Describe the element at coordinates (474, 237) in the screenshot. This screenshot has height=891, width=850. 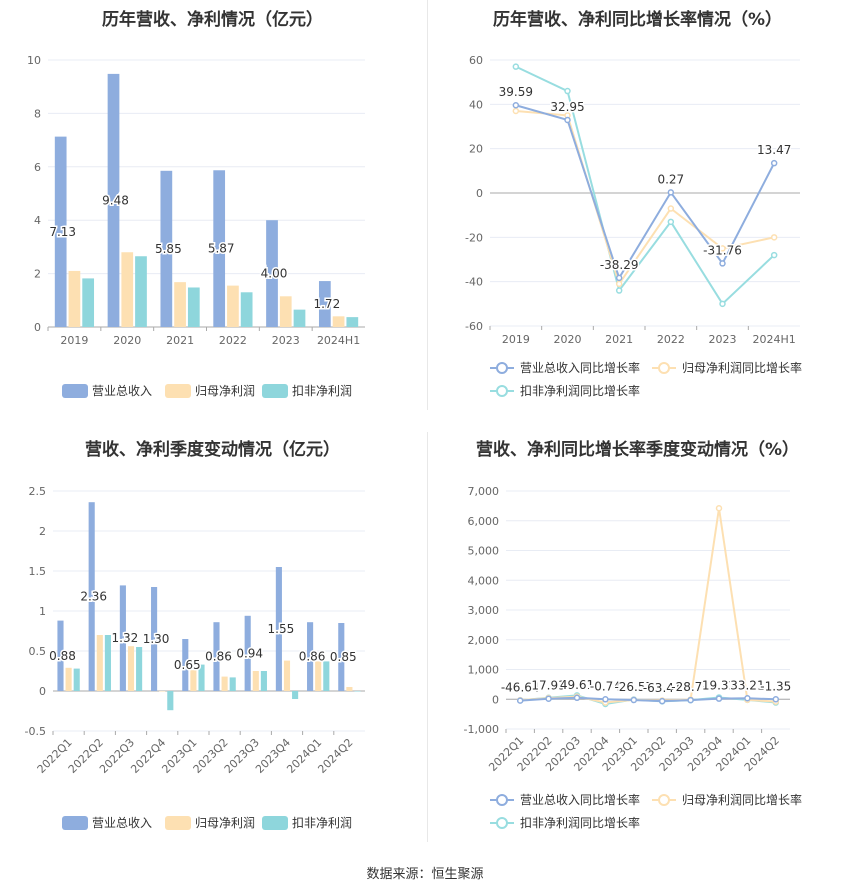
I see `y-tick-label: -20` at that location.